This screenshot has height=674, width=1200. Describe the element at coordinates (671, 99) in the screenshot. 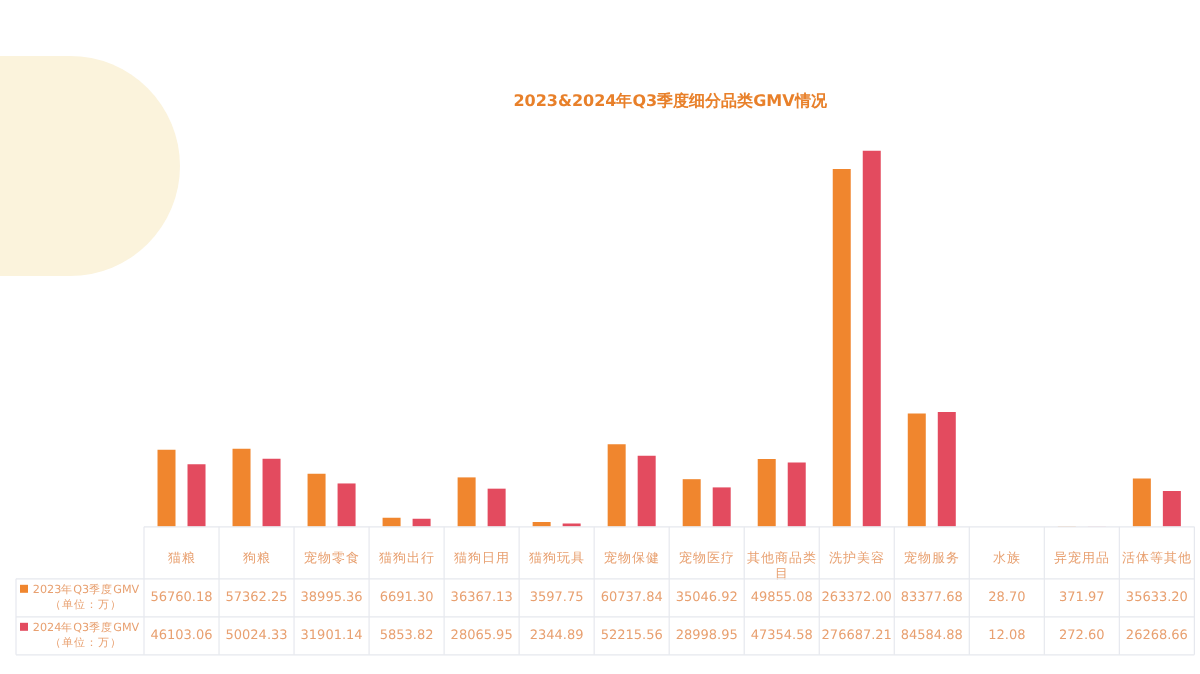

I see `chart-title: 2023&2024年Q3季度细分品类GMV情况` at that location.